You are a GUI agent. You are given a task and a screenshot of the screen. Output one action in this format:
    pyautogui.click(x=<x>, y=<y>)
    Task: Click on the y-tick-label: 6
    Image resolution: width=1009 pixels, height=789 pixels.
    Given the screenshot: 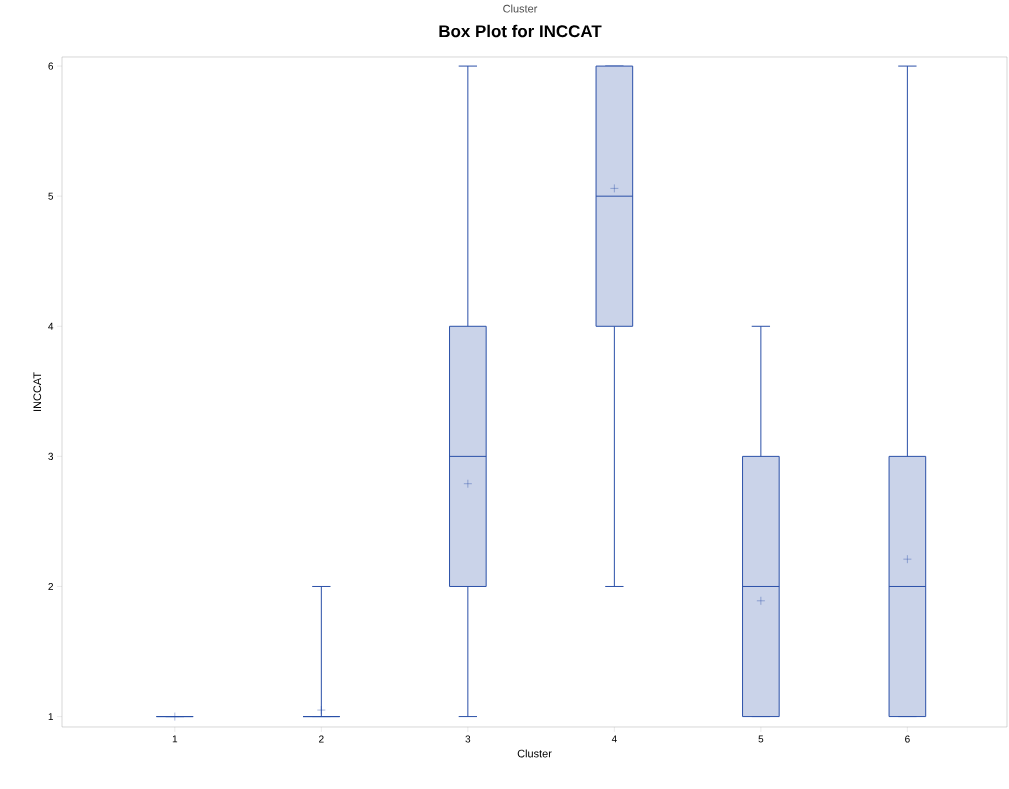 What is the action you would take?
    pyautogui.click(x=51, y=66)
    